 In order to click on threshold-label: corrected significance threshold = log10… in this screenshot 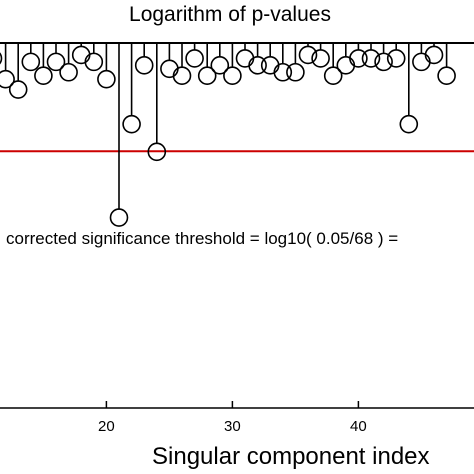, I will do `click(202, 238)`.